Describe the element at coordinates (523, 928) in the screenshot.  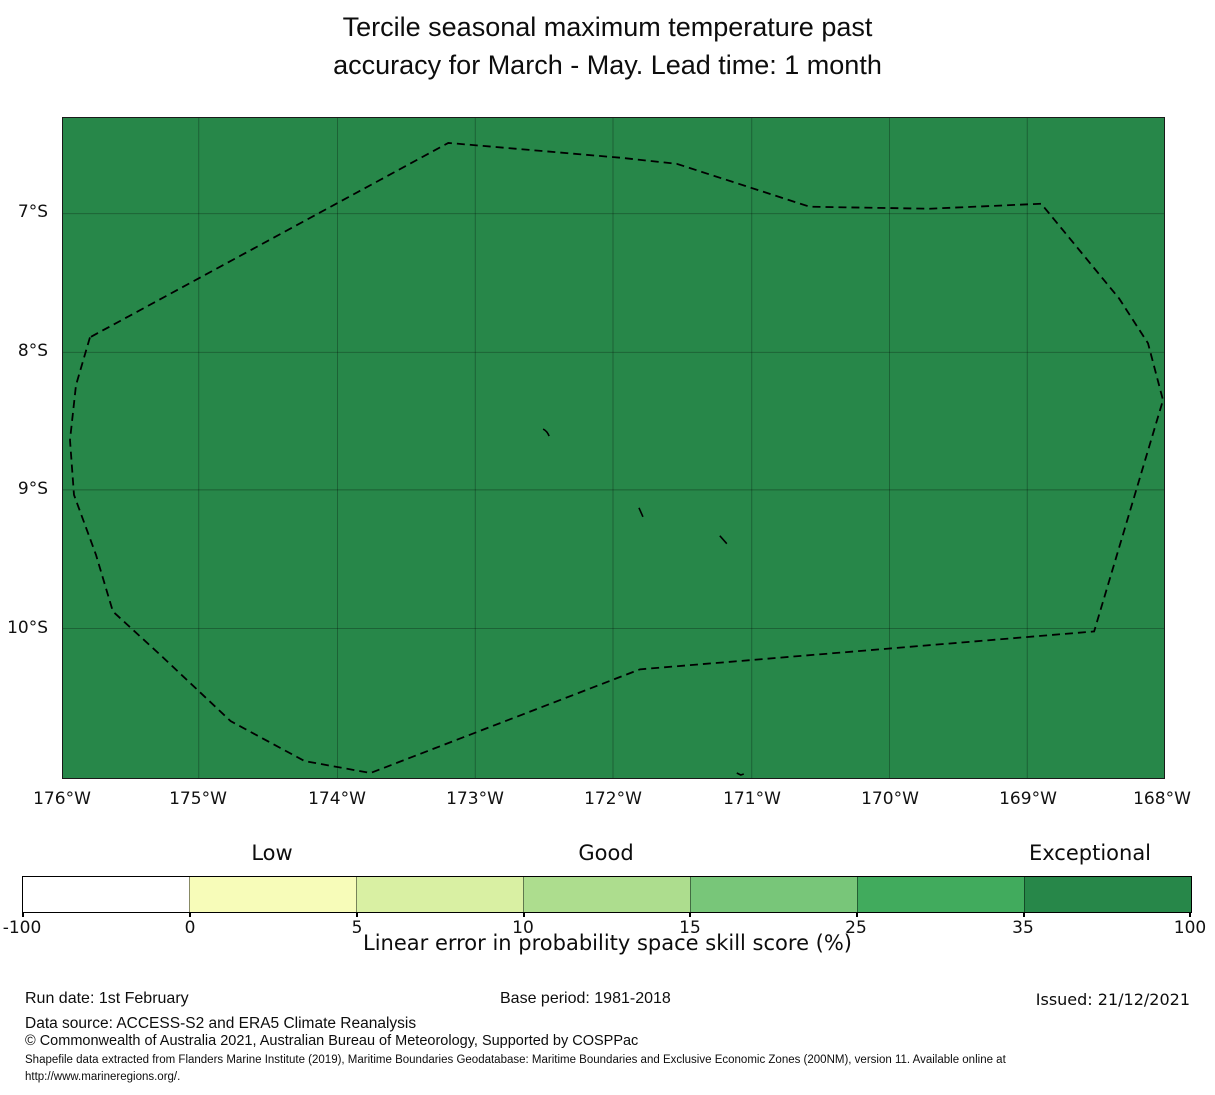
I see `colorbar-tick-10: 10` at that location.